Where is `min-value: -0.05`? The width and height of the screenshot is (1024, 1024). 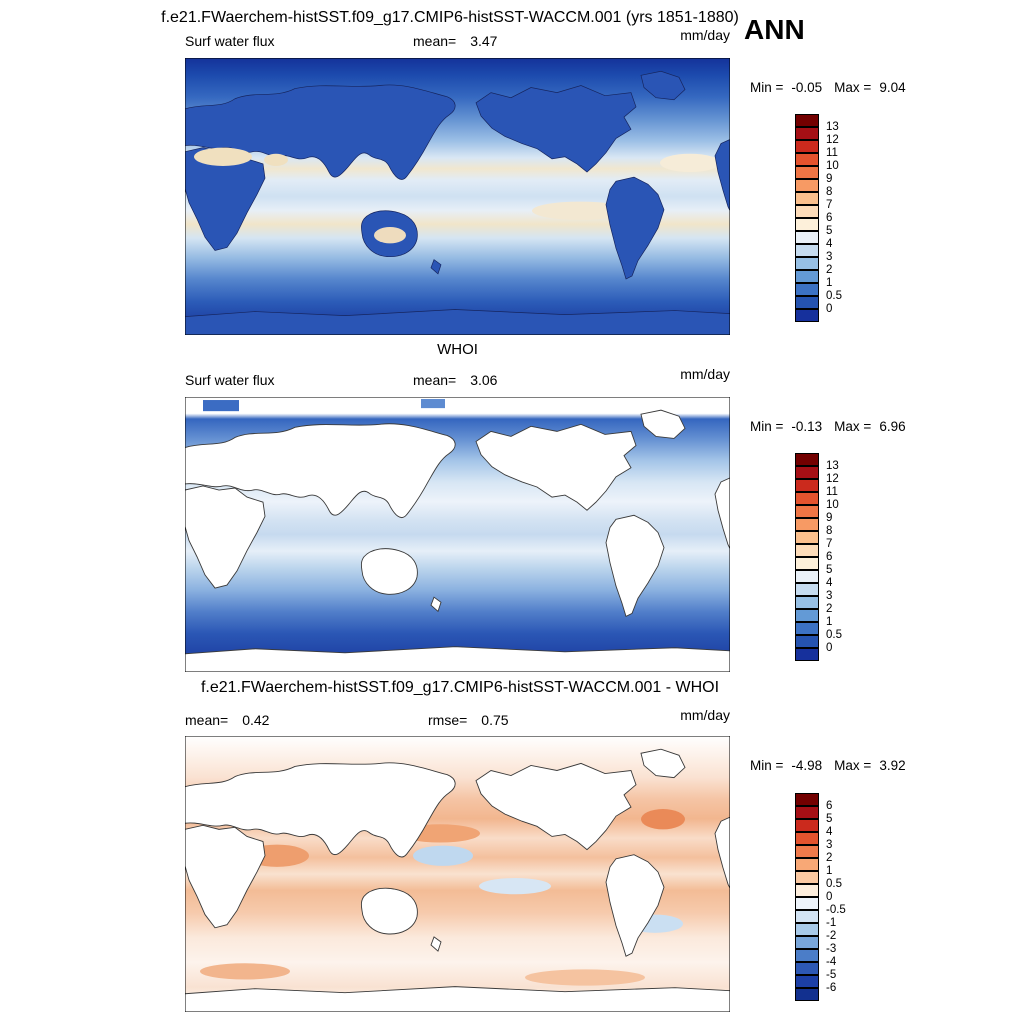 min-value: -0.05 is located at coordinates (807, 87).